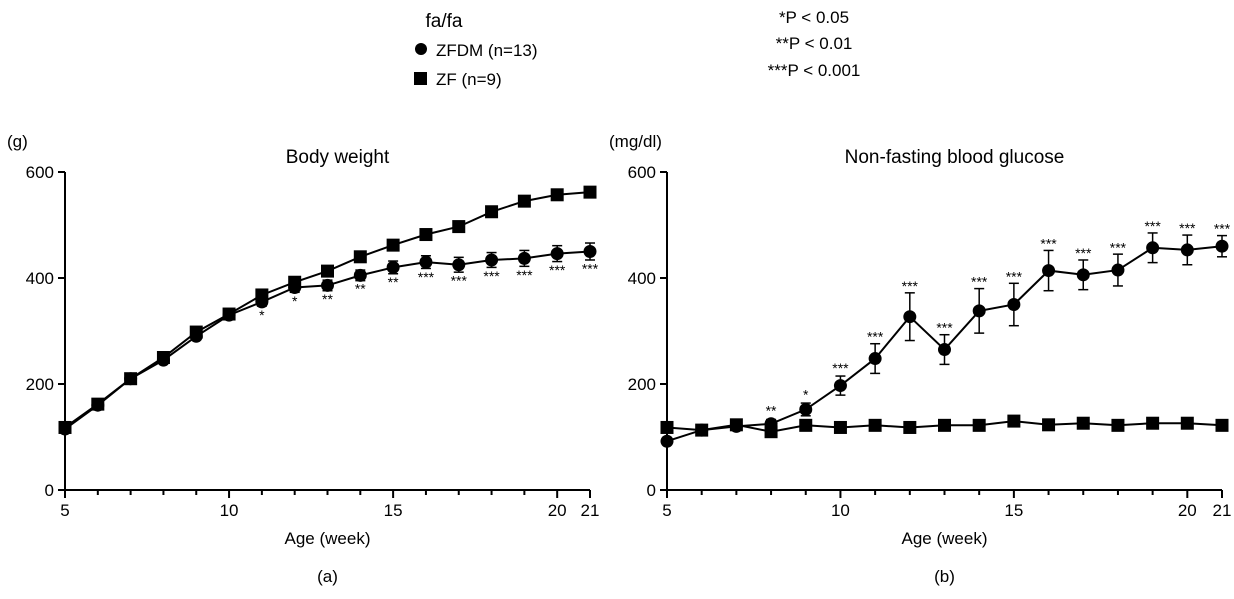  I want to click on legend-square-marker, so click(420, 78).